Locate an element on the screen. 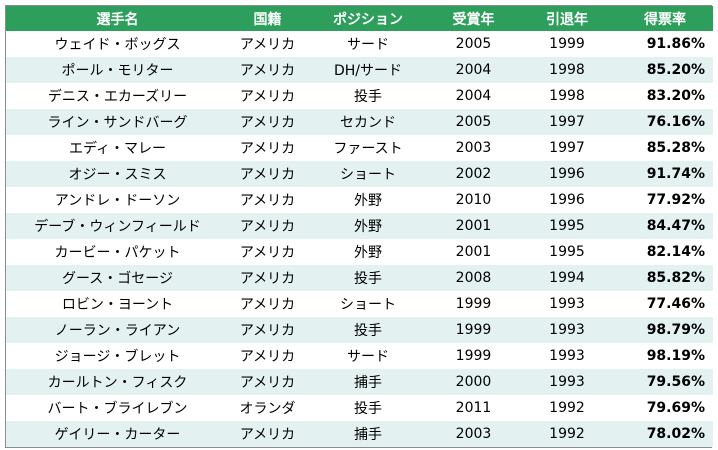 The width and height of the screenshot is (718, 450). header-vote-rate: 得票率 is located at coordinates (665, 19).